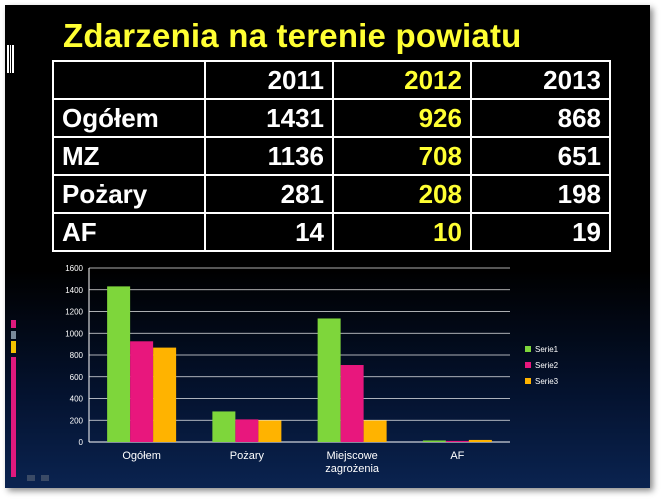 The width and height of the screenshot is (662, 502). What do you see at coordinates (81, 442) in the screenshot?
I see `y-tick-label: 0` at bounding box center [81, 442].